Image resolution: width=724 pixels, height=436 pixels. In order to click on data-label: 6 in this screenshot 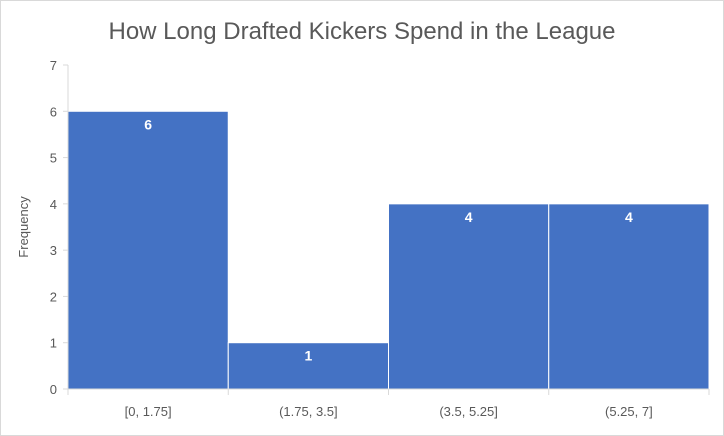, I will do `click(148, 124)`.